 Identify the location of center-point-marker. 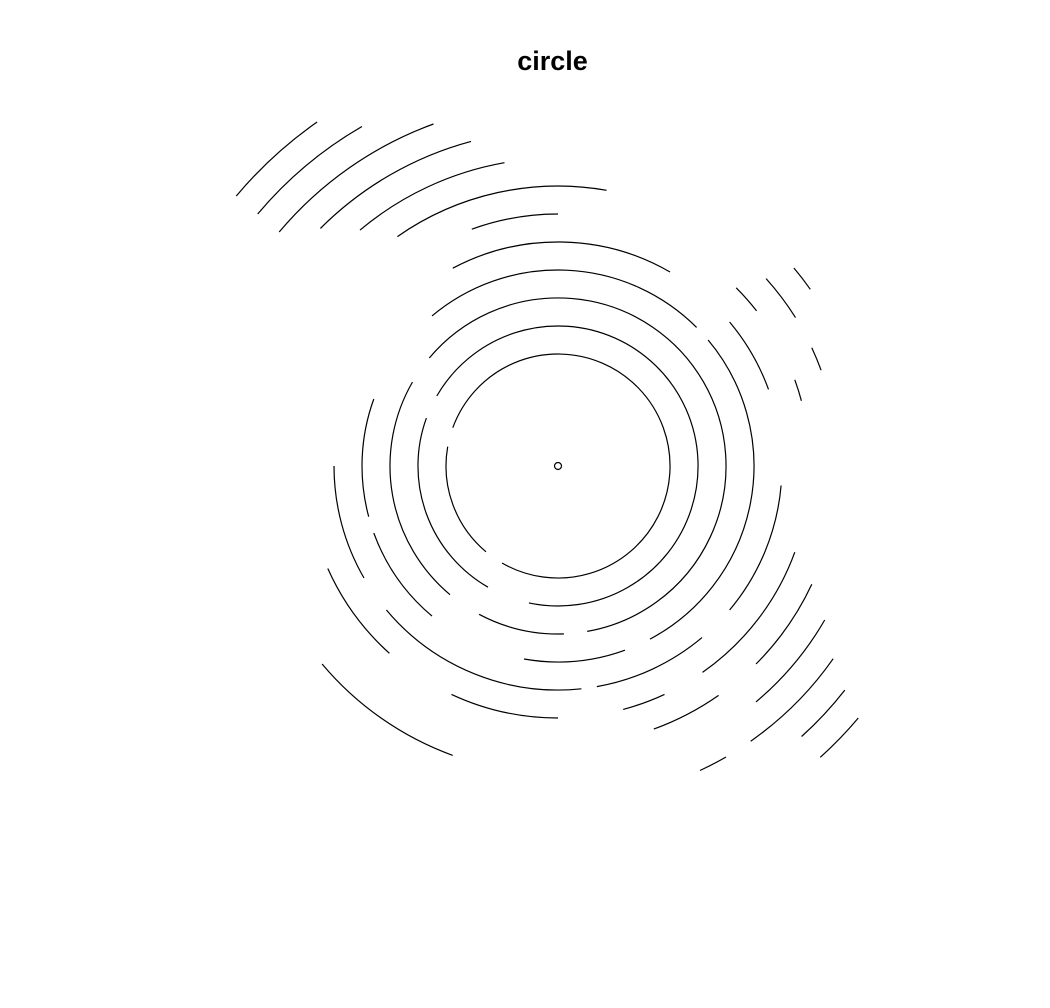
(558, 466).